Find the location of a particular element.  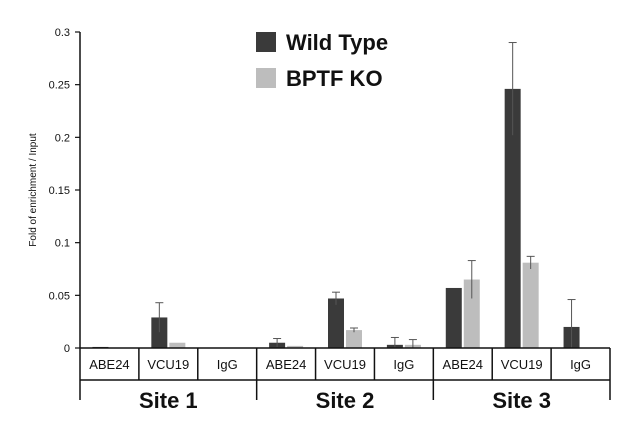

group-label: Site 3 is located at coordinates (521, 400).